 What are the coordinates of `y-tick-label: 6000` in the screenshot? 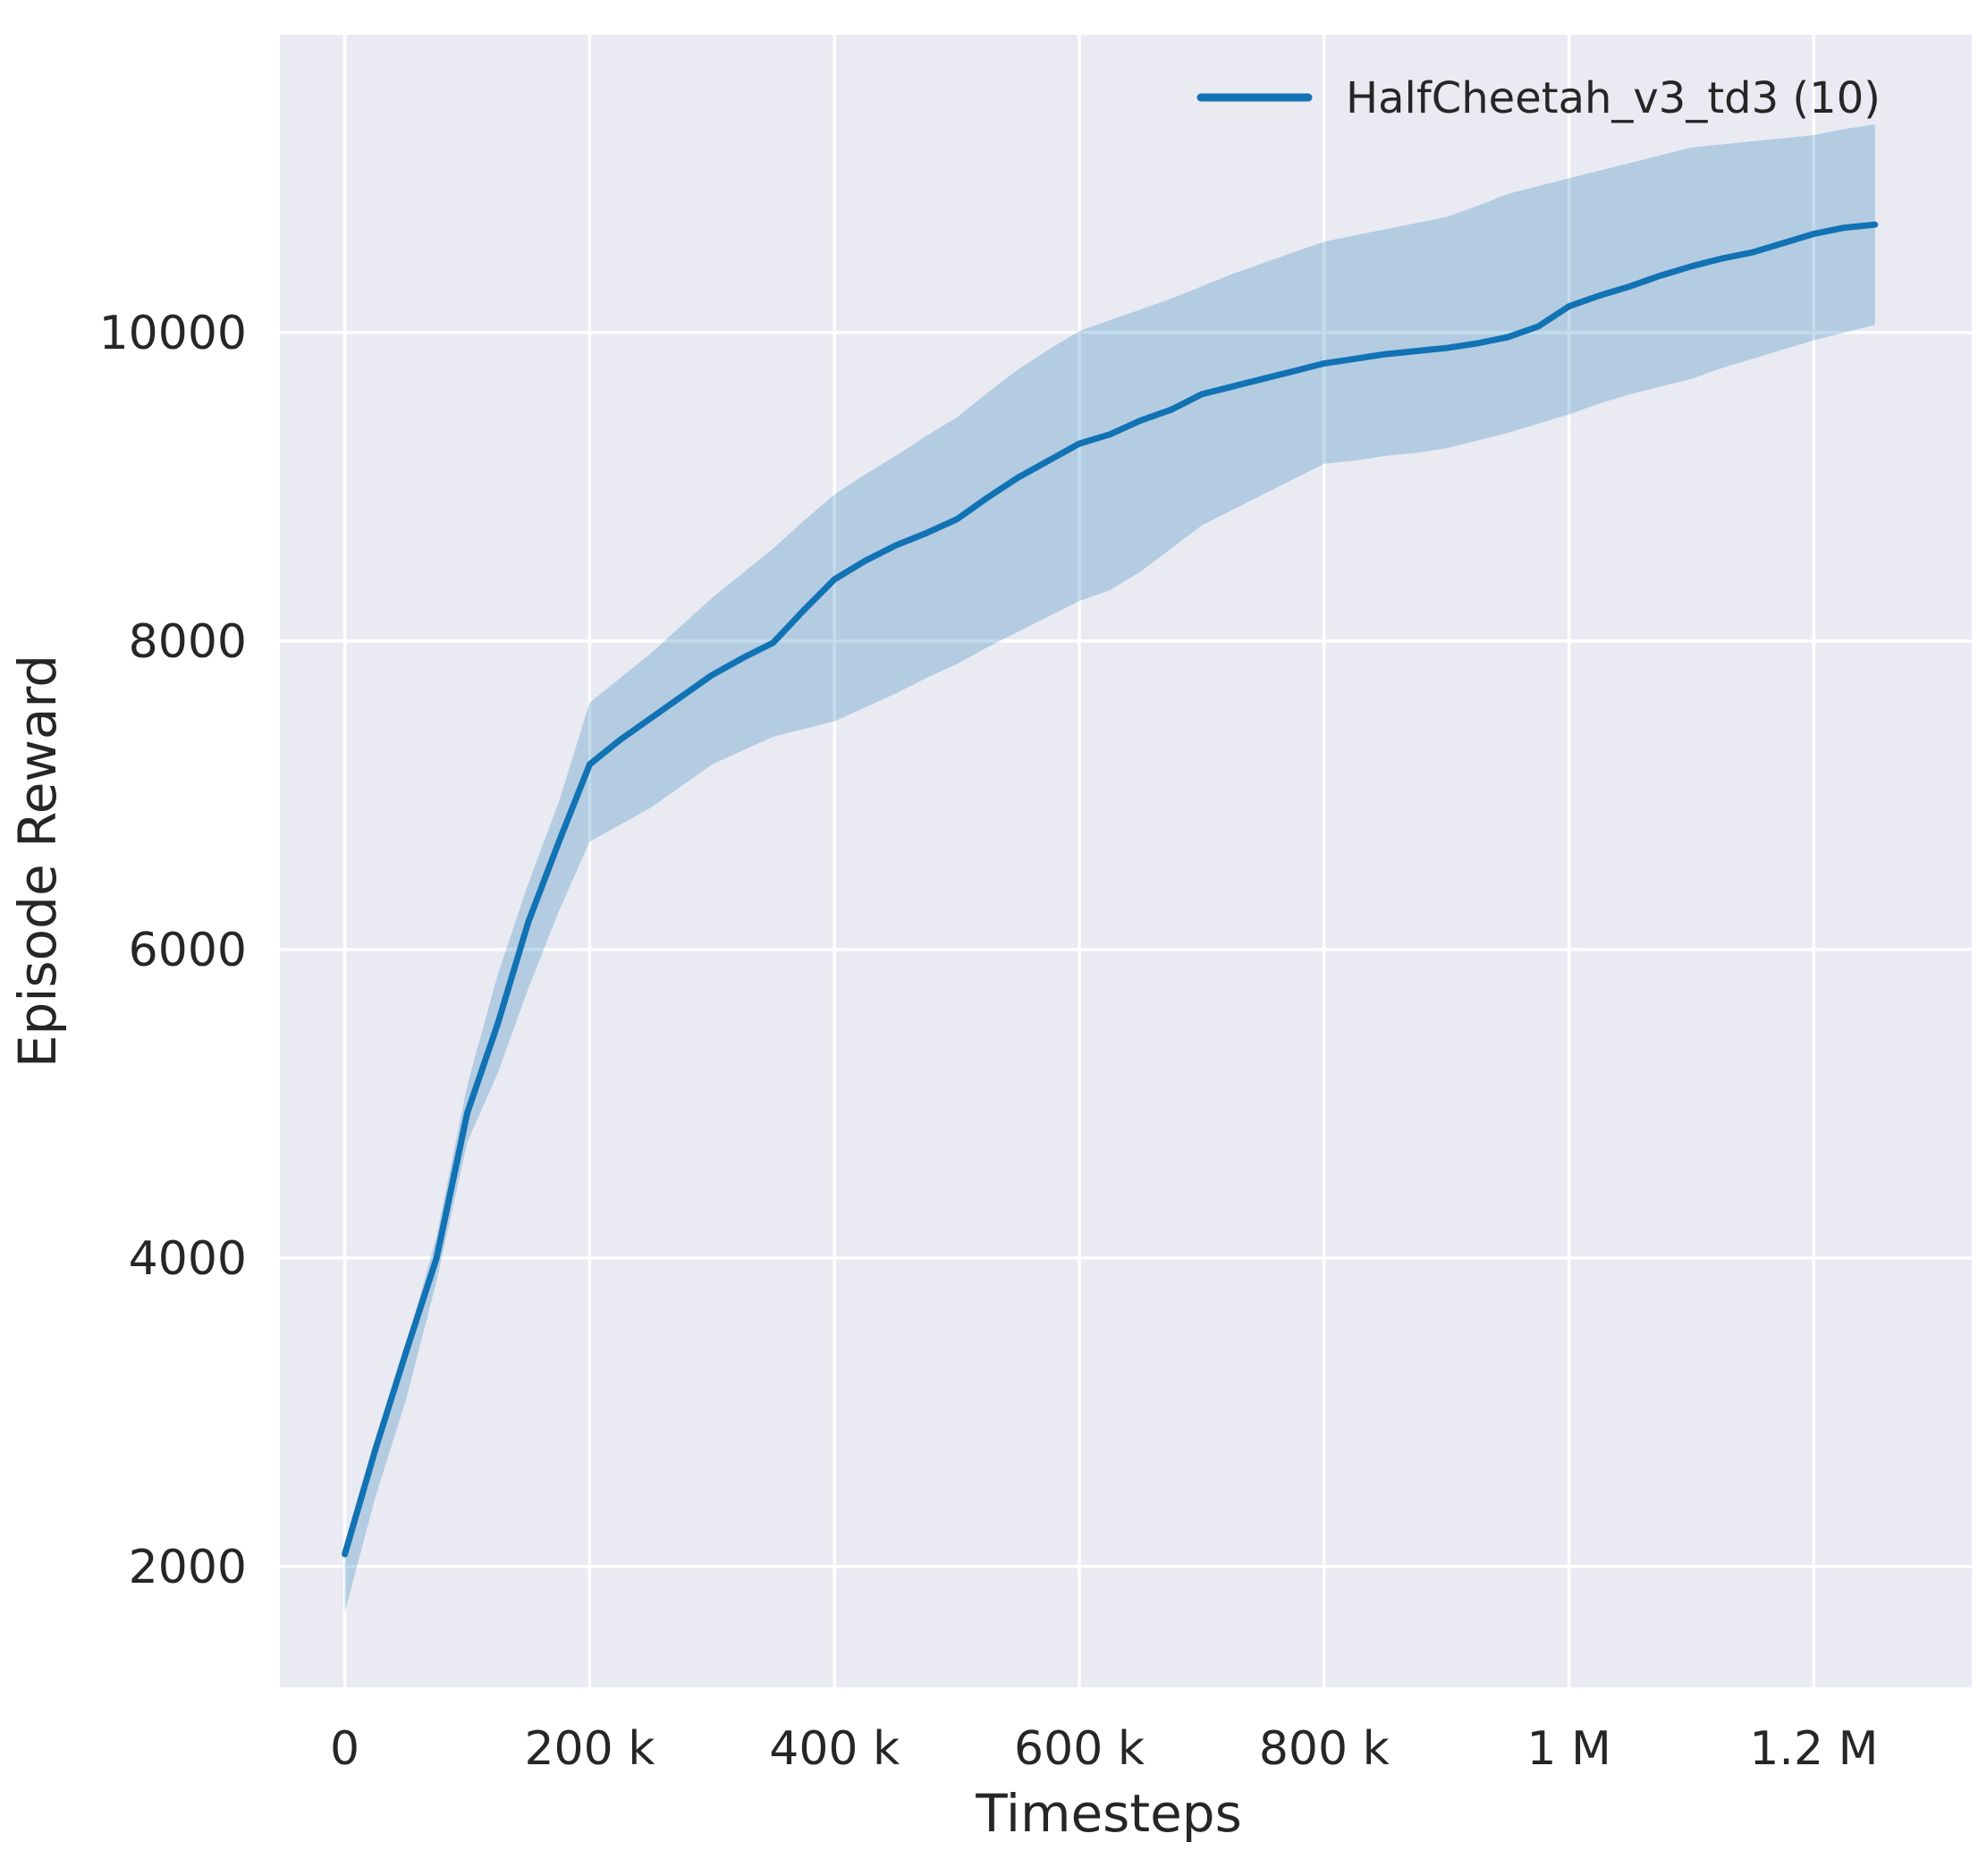 It's located at (188, 950).